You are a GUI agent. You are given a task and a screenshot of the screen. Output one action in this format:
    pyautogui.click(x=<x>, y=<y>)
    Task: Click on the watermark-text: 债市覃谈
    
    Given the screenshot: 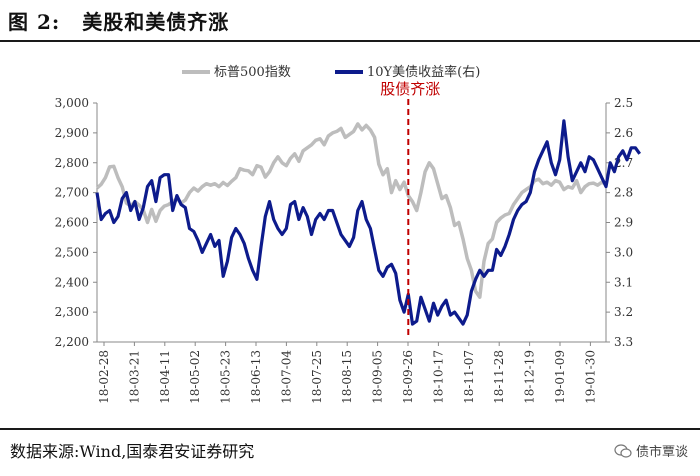 What is the action you would take?
    pyautogui.click(x=661, y=452)
    